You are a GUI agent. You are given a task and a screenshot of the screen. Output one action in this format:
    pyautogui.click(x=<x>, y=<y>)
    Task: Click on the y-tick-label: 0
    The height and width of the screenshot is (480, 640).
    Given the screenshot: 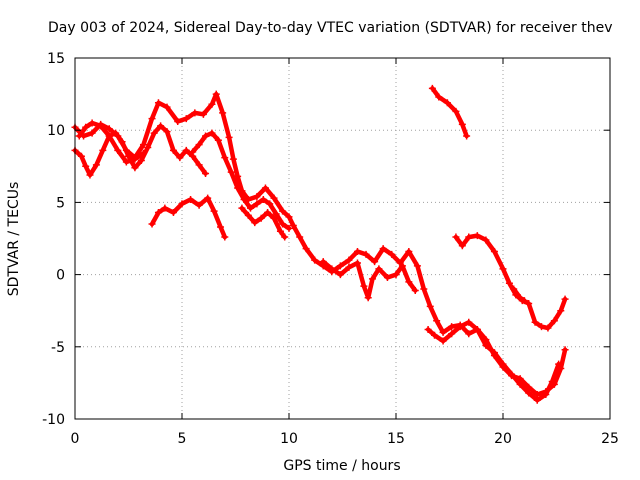 What is the action you would take?
    pyautogui.click(x=60, y=276)
    